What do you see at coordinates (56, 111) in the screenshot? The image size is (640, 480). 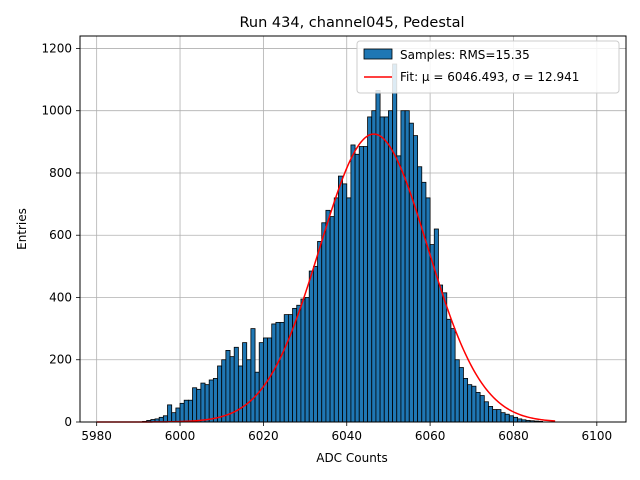 I see `y-tick-label: 1000` at bounding box center [56, 111].